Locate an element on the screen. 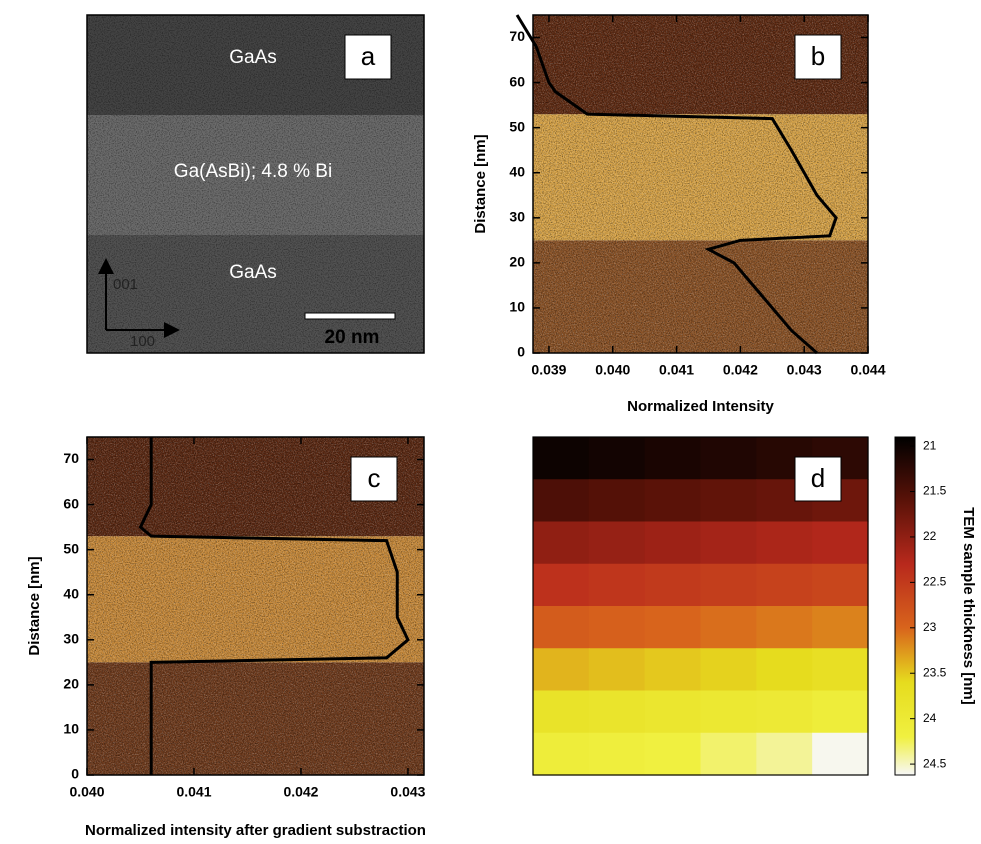 The height and width of the screenshot is (844, 981). colorbar-tick-label: 24.5 is located at coordinates (935, 763).